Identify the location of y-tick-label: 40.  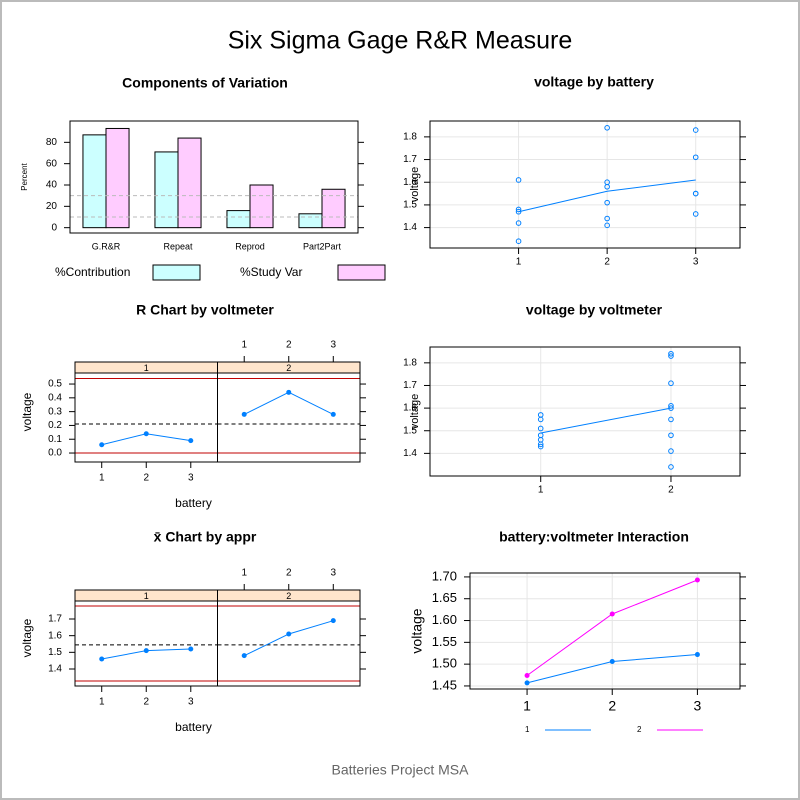
(52, 185).